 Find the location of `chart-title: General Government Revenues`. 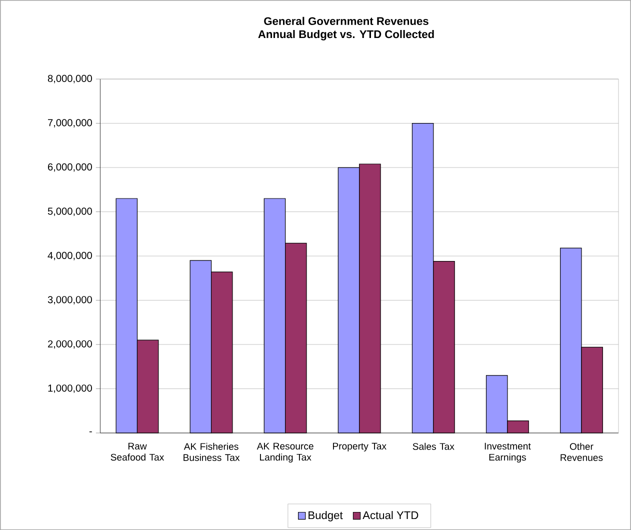

chart-title: General Government Revenues is located at coordinates (346, 20).